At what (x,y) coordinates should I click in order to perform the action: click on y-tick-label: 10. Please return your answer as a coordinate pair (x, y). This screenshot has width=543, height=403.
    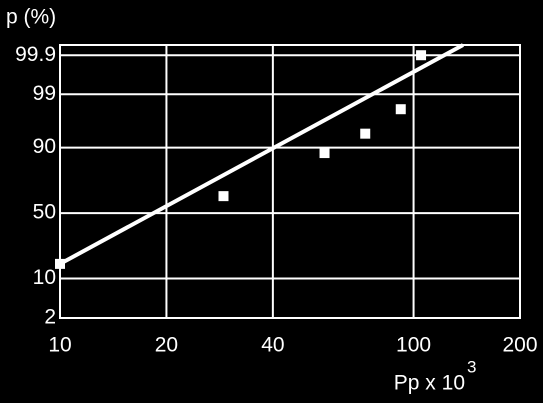
    Looking at the image, I should click on (44, 277).